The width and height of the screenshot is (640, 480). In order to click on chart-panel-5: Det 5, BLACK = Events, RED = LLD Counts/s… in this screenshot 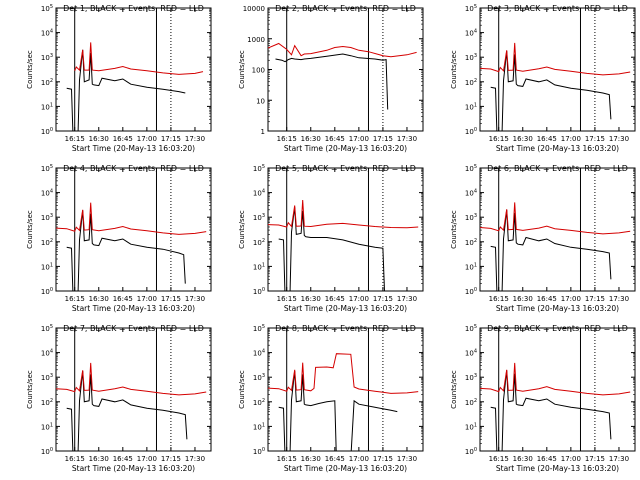, I will do `click(331, 238)`.